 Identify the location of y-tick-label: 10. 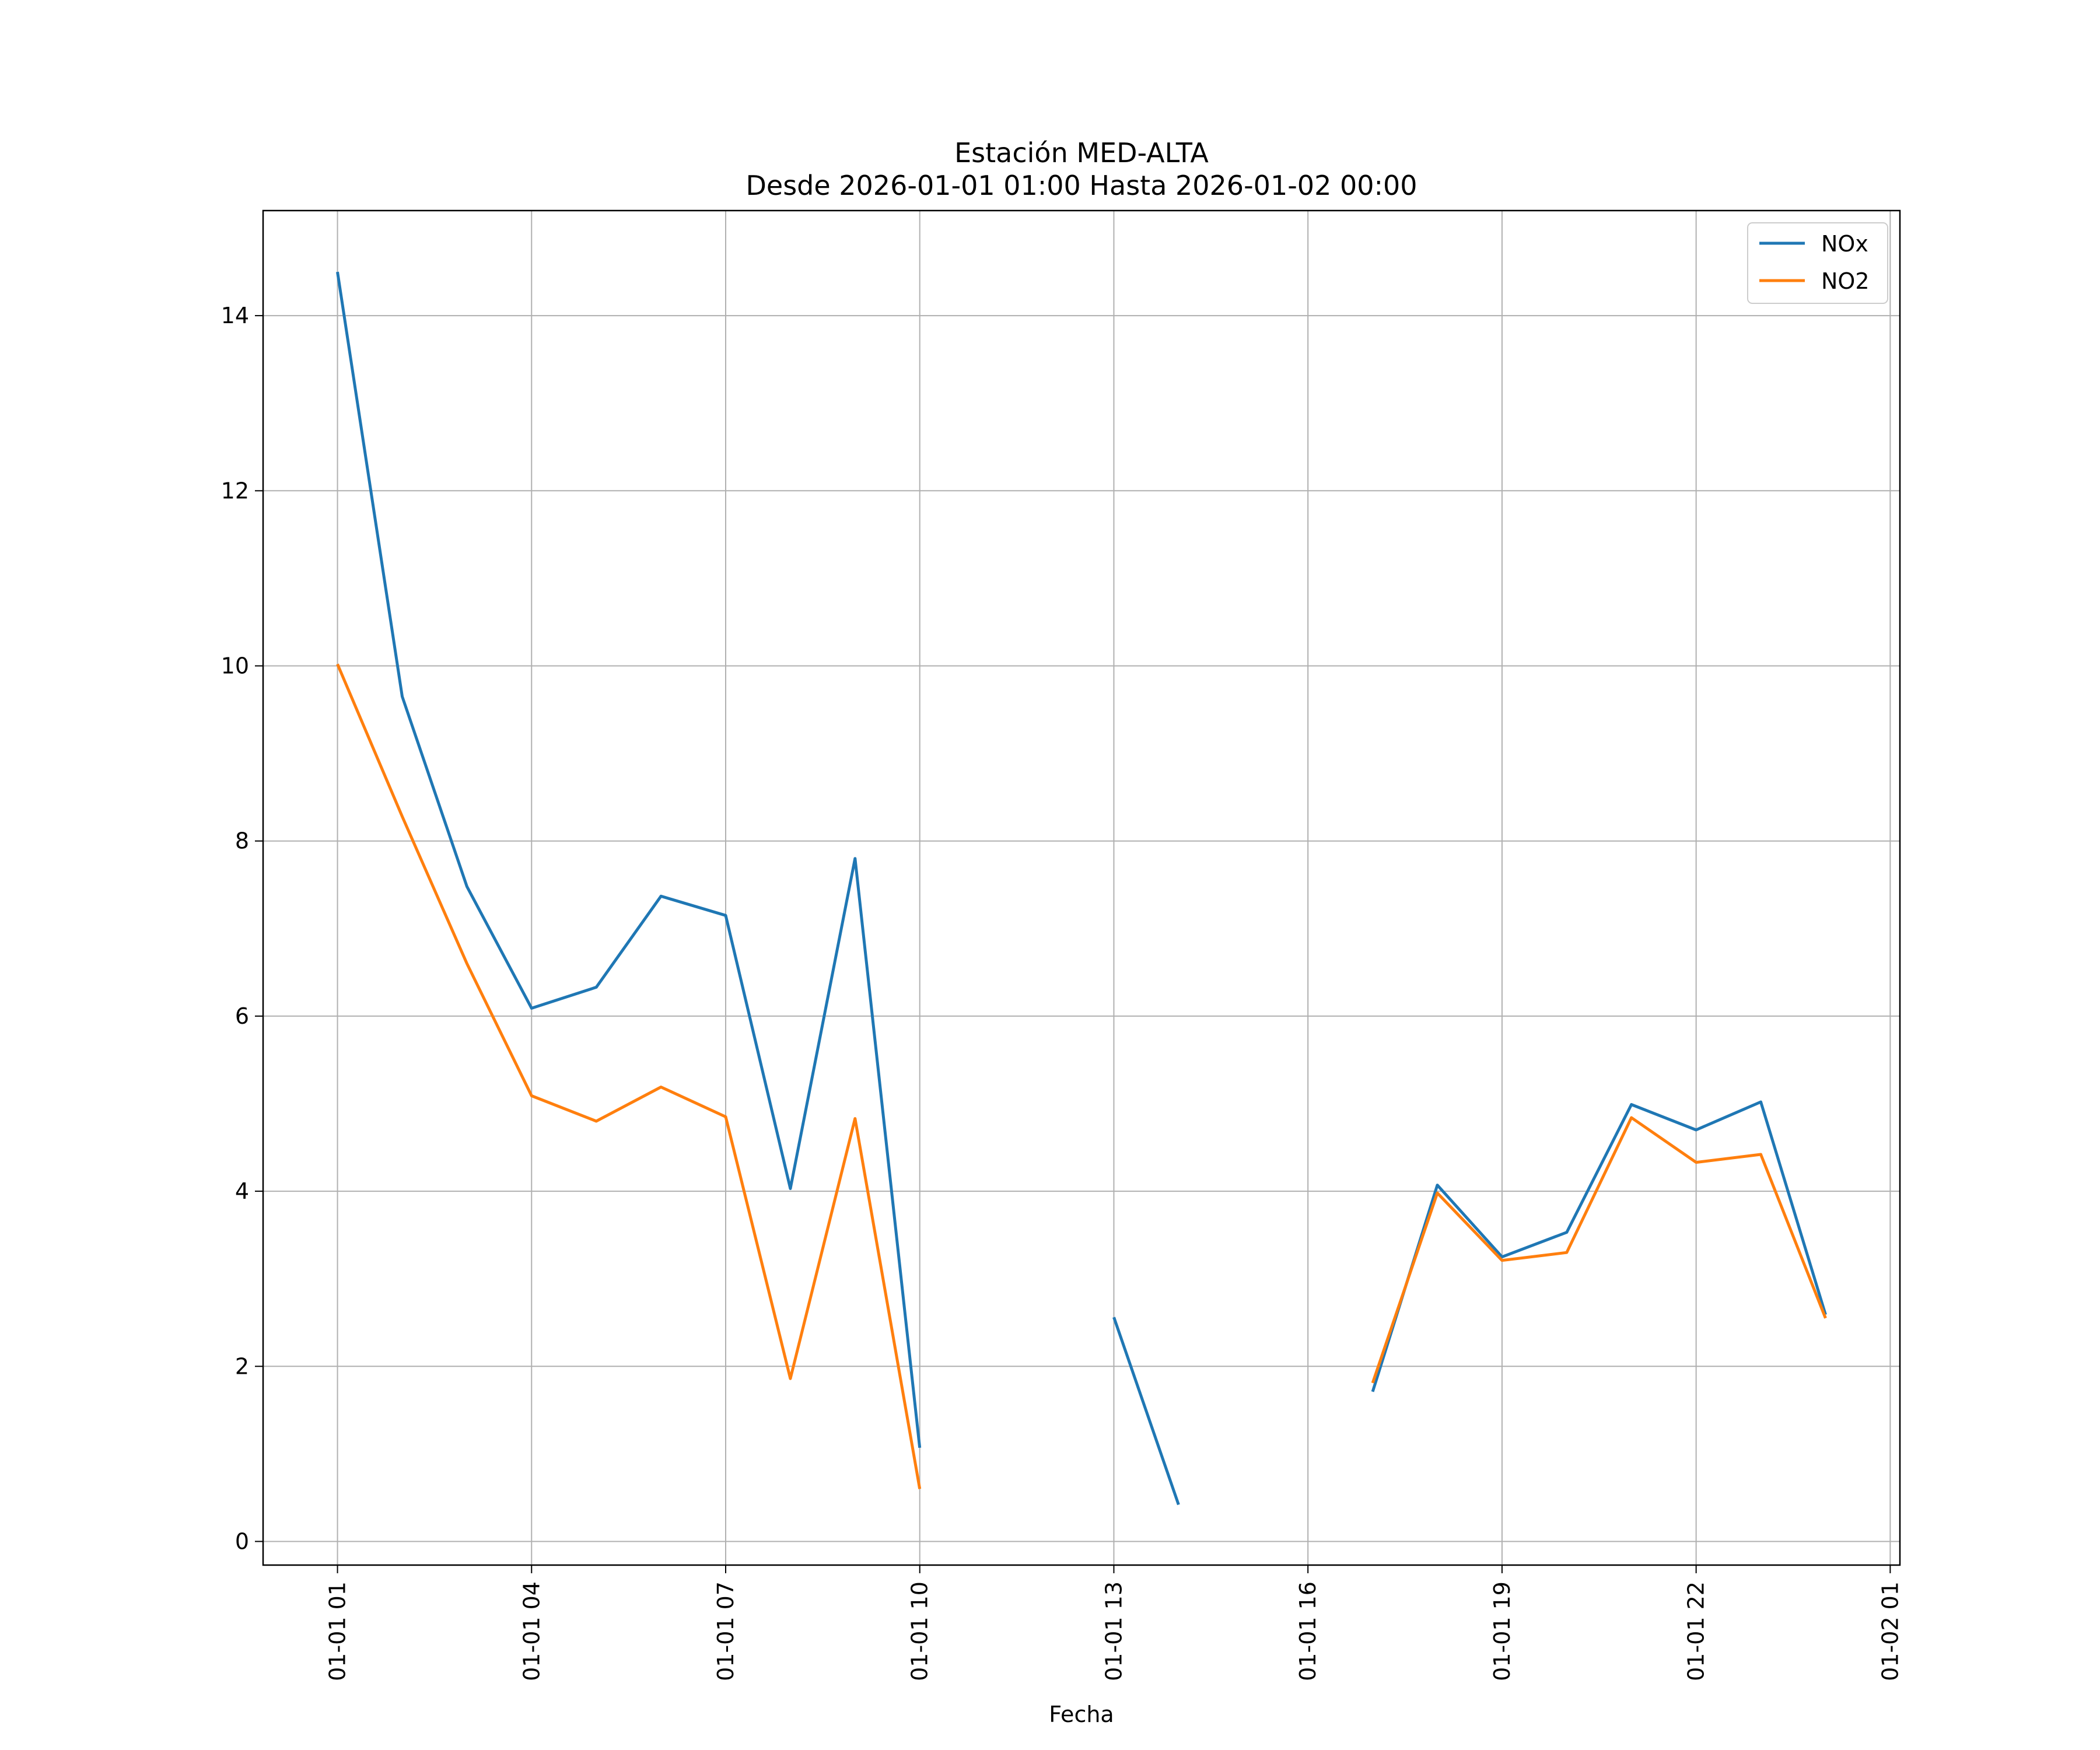
(235, 666).